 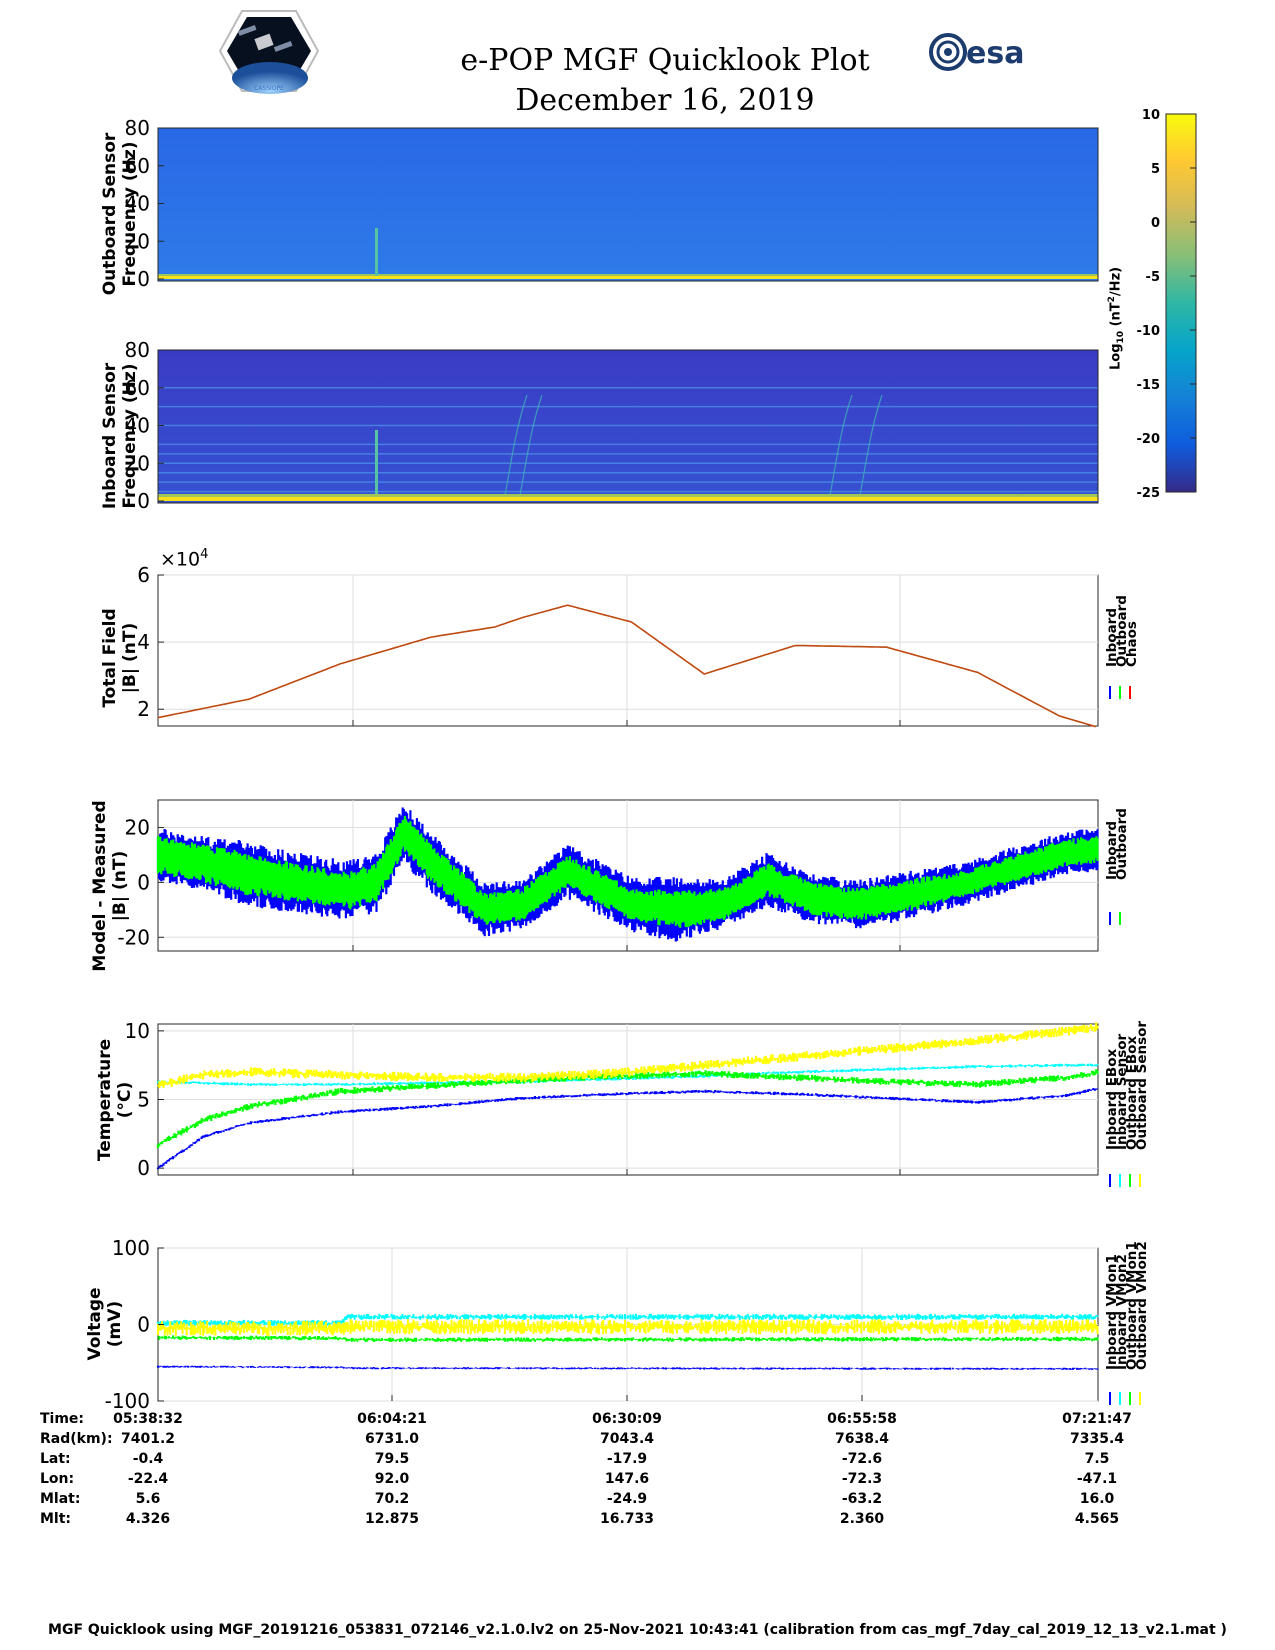 I want to click on esa-logo: esa, so click(x=976, y=52).